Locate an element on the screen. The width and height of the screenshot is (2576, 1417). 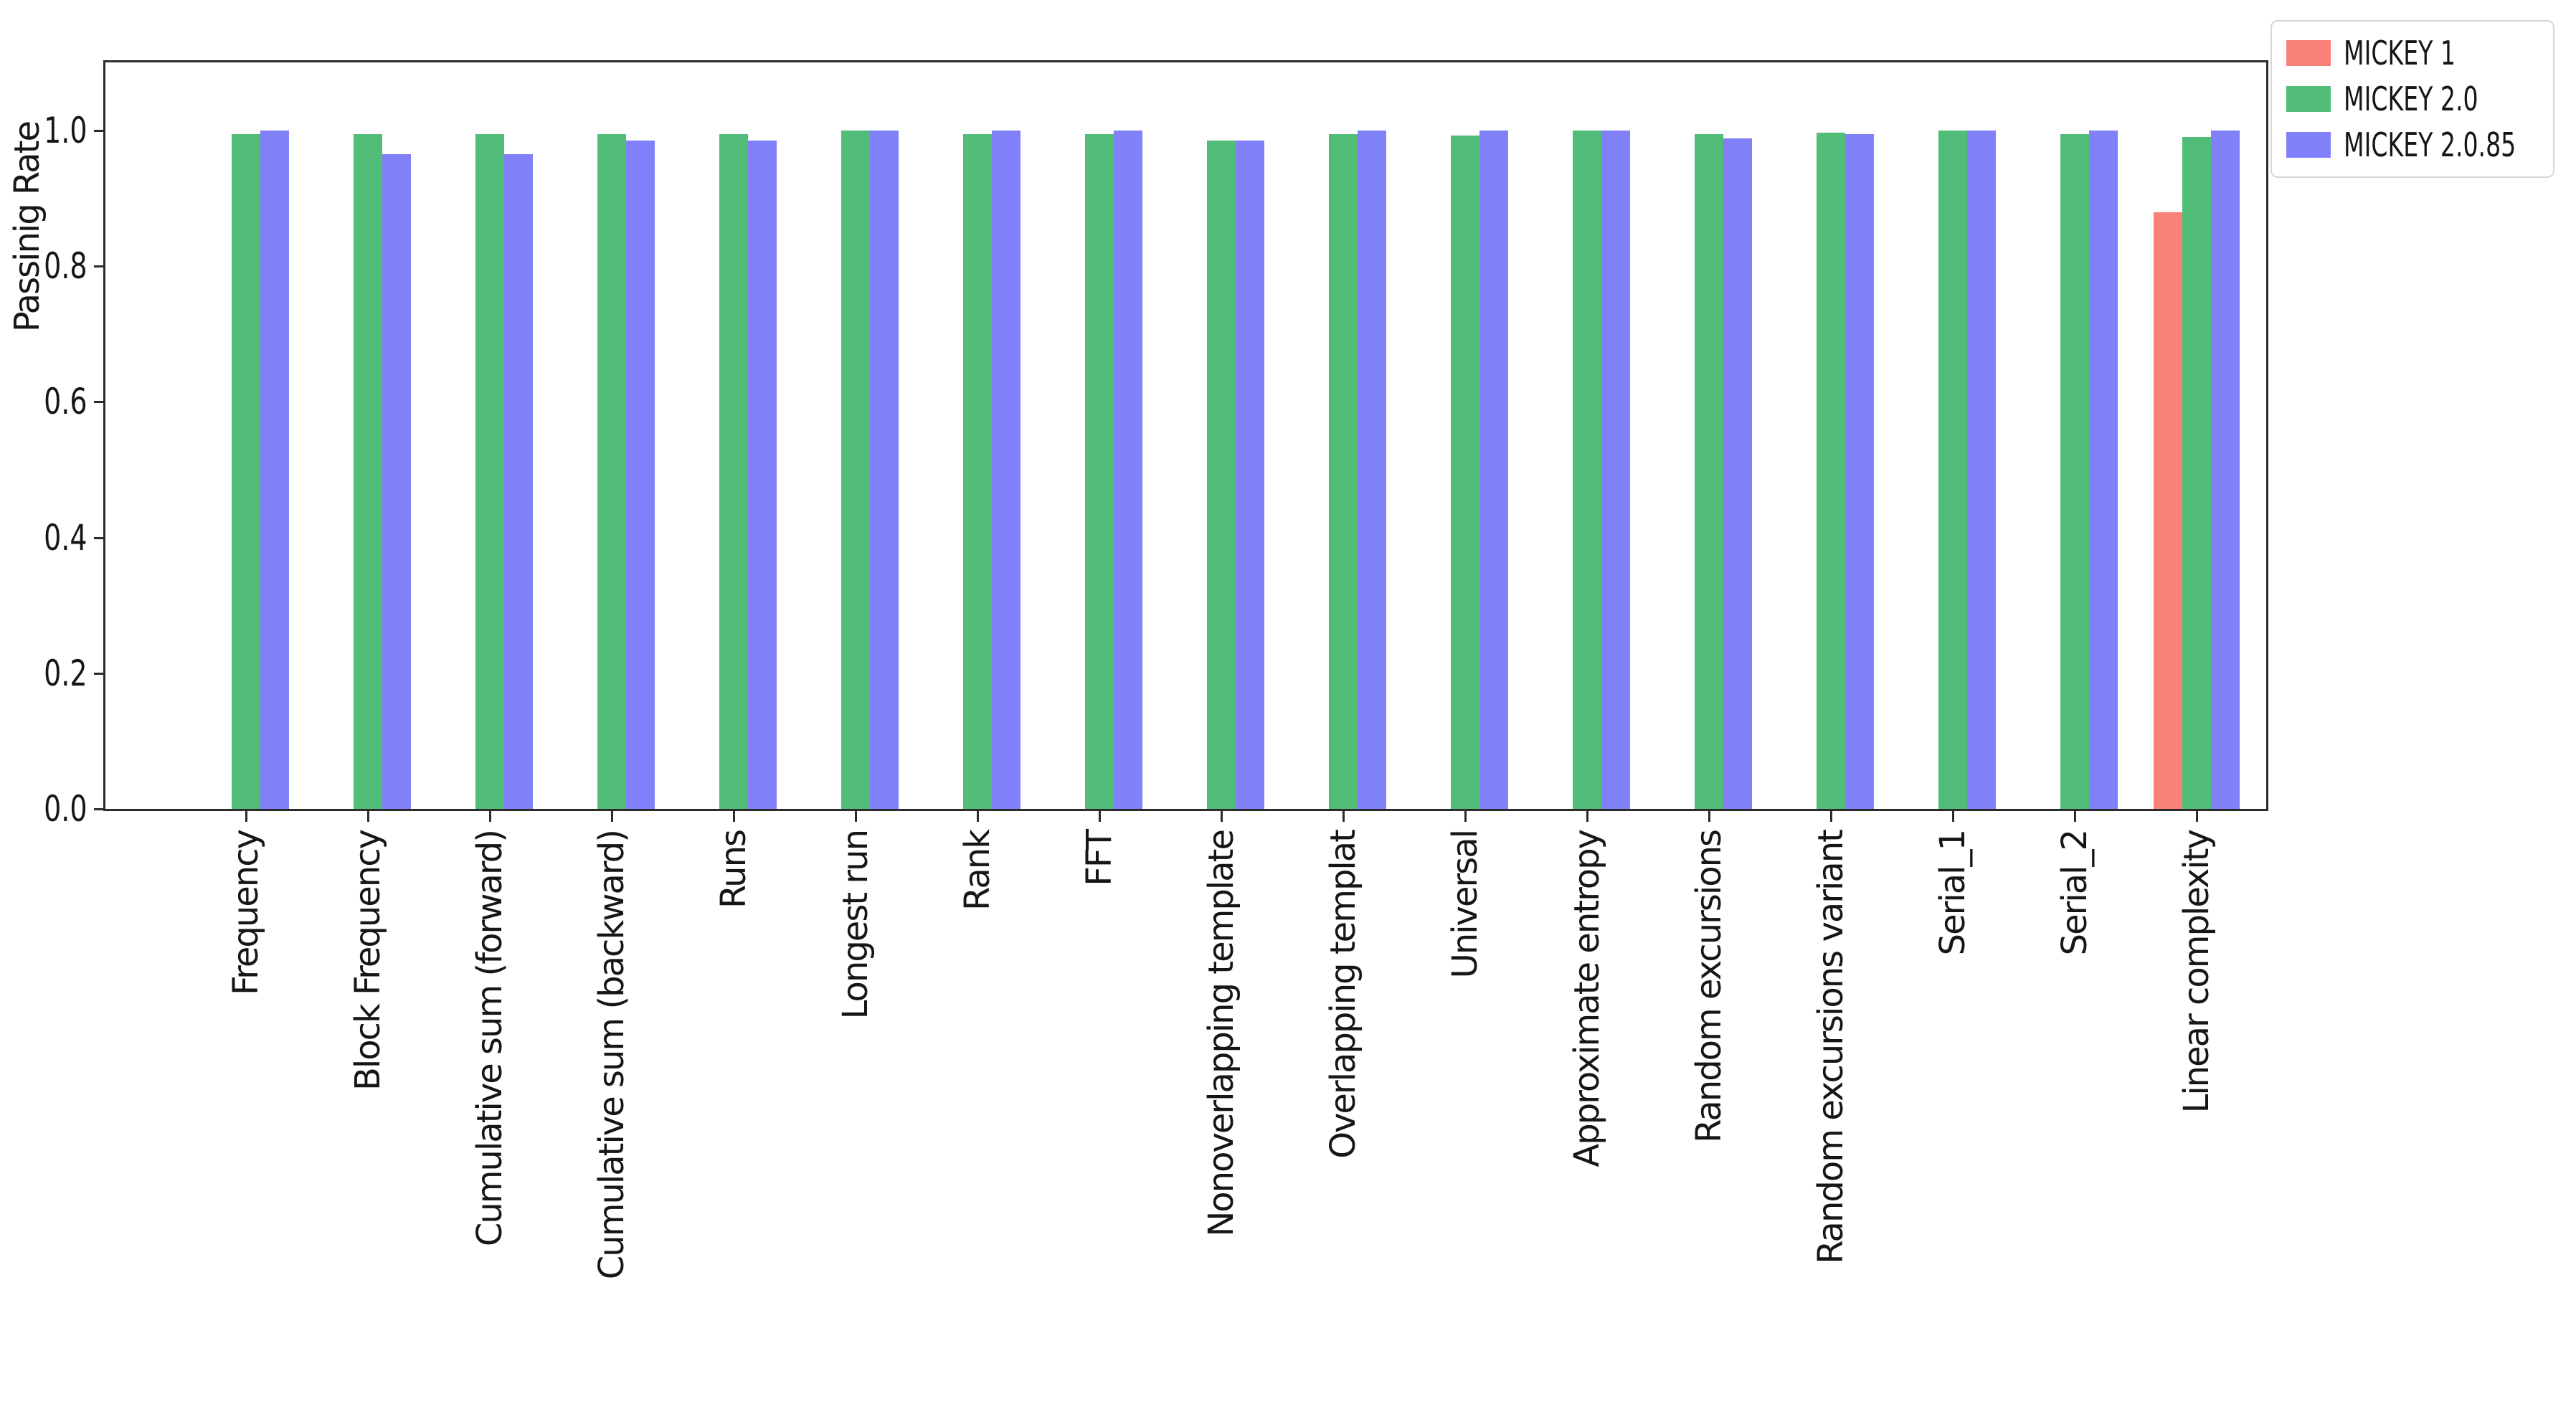
x-category-label-text: Random excursions variant is located at coordinates (1831, 1047).